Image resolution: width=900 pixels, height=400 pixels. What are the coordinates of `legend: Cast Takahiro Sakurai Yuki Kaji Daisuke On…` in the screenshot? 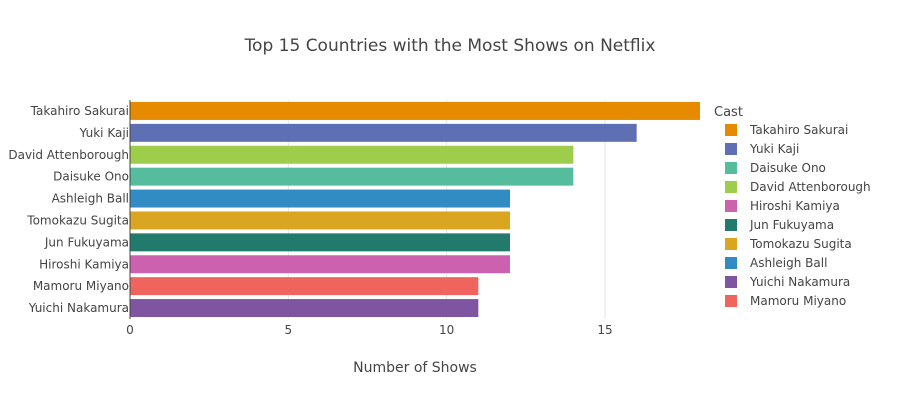 It's located at (792, 206).